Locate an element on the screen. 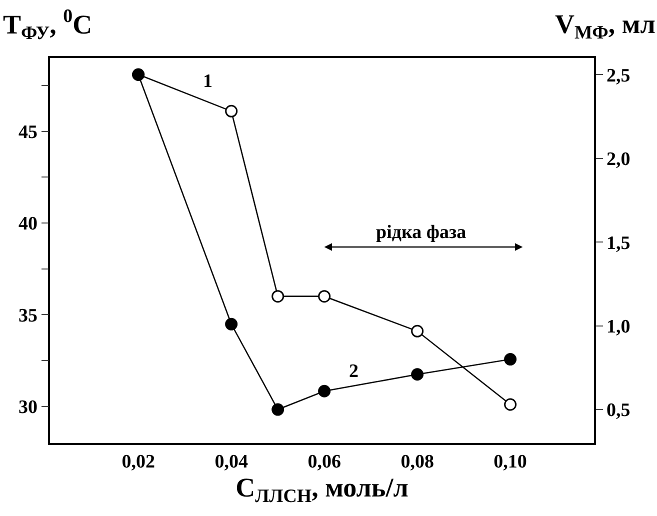  y-axis-title: T$_{ФУ}$, $^{0}$C is located at coordinates (47, 25).